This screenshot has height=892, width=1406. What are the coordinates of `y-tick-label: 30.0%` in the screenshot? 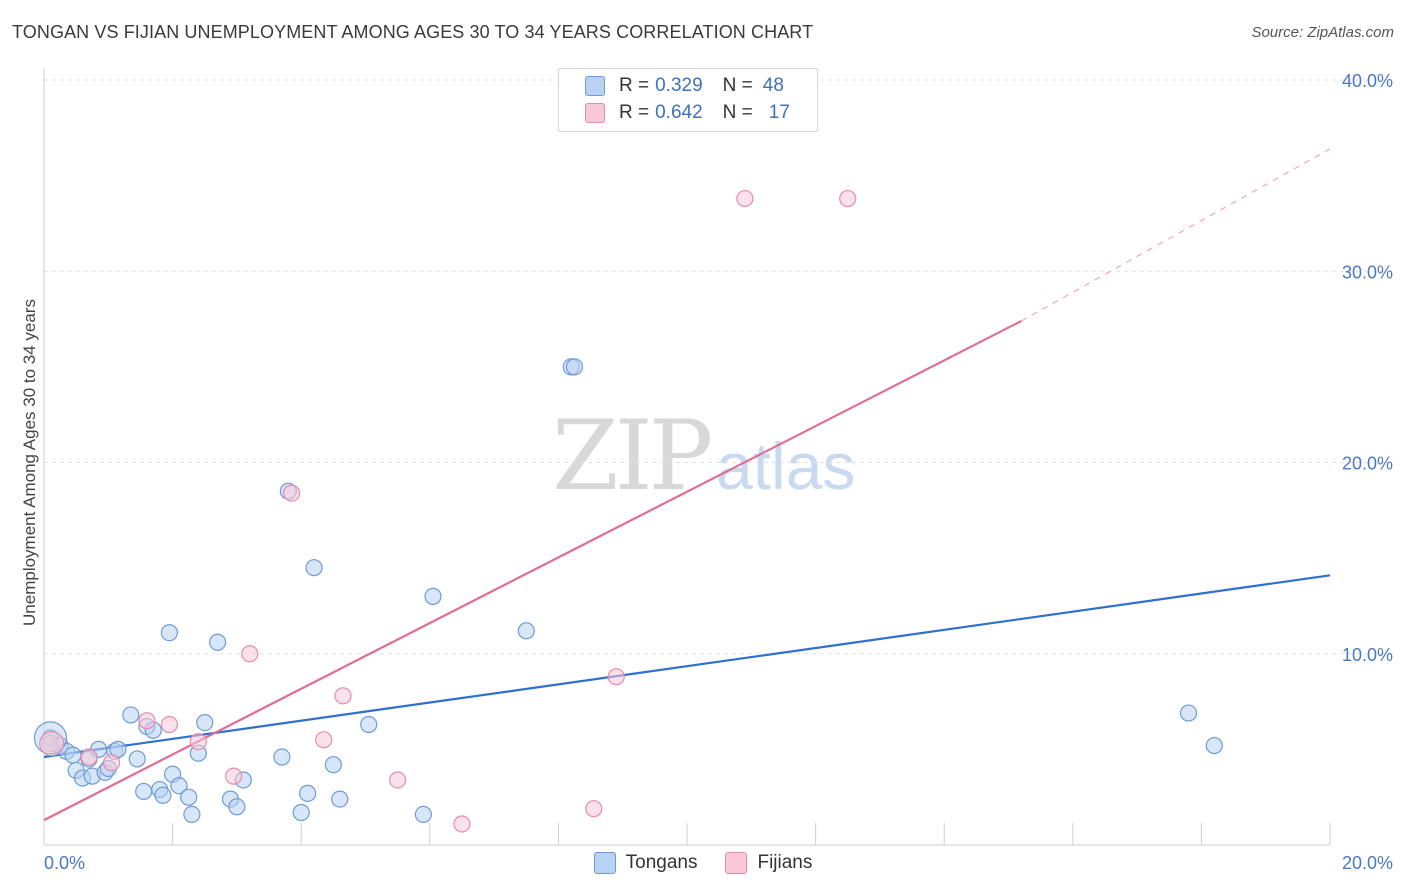 It's located at (1367, 272).